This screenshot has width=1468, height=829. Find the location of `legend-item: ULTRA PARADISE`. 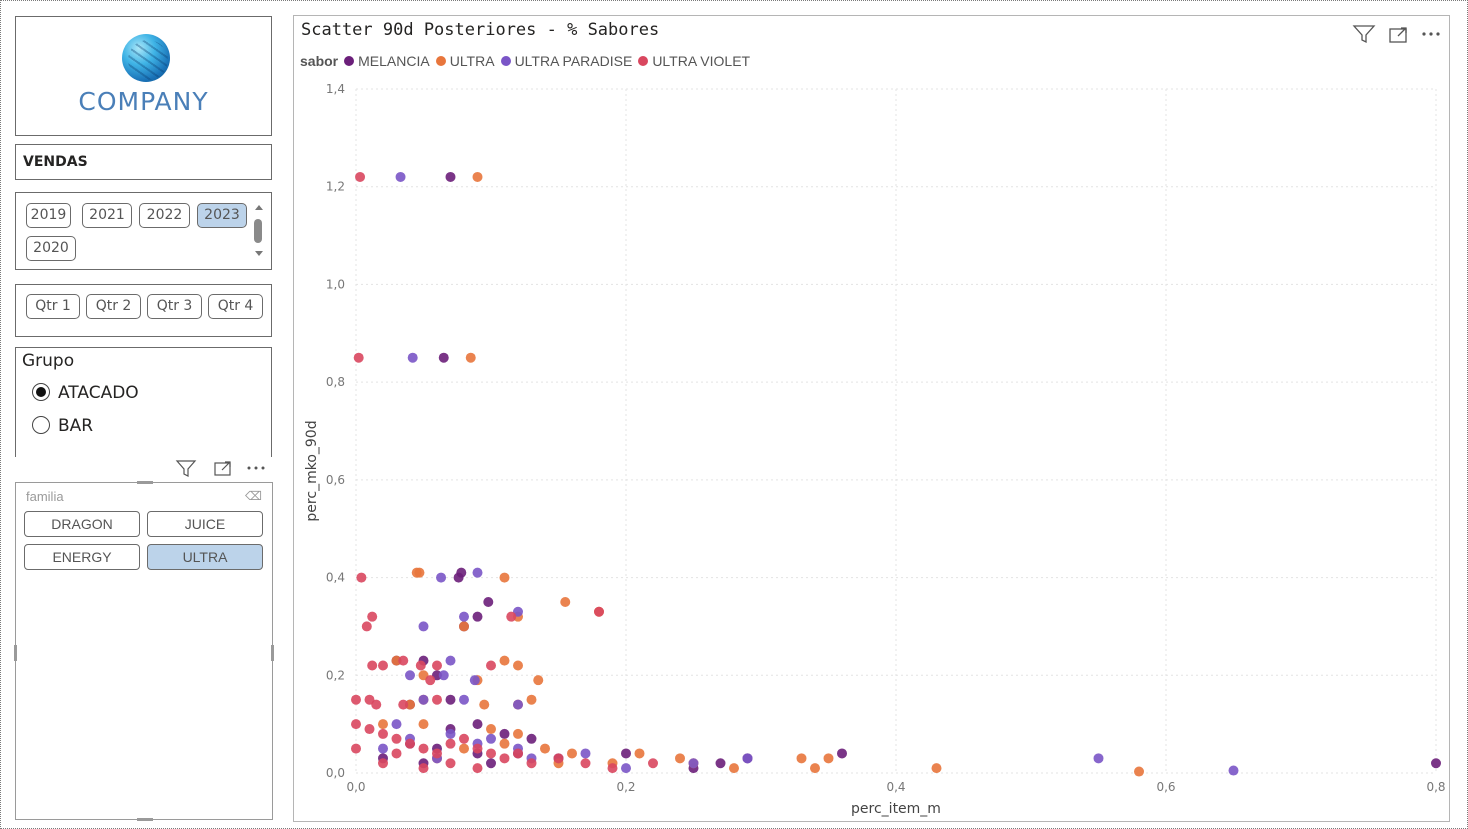

legend-item: ULTRA PARADISE is located at coordinates (566, 61).